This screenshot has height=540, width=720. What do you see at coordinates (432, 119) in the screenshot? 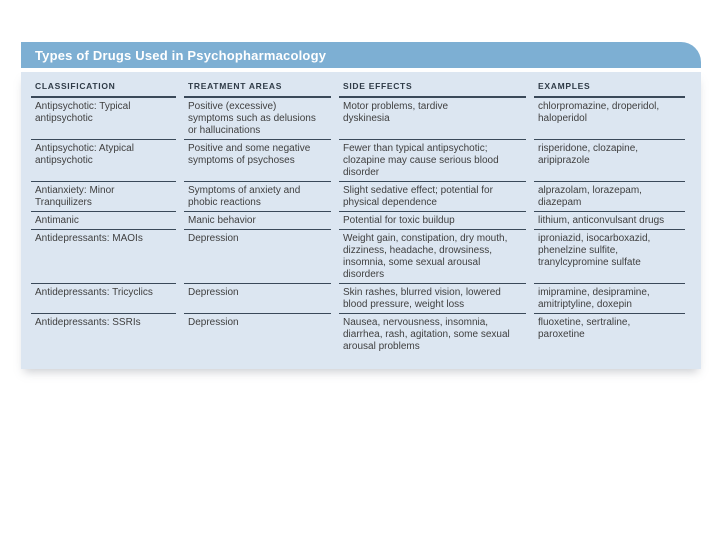
I see `cell-side-effects: Motor problems, tardive dyskinesia` at bounding box center [432, 119].